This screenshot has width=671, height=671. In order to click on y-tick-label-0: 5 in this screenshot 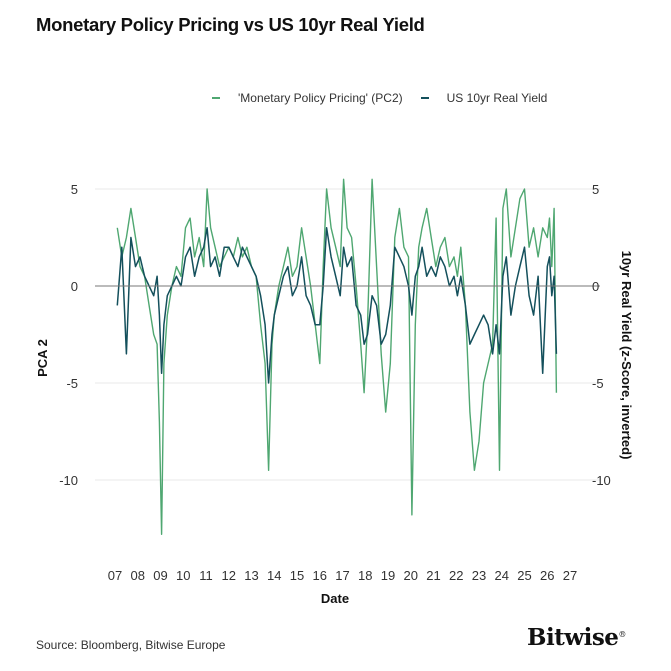, I will do `click(74, 189)`.